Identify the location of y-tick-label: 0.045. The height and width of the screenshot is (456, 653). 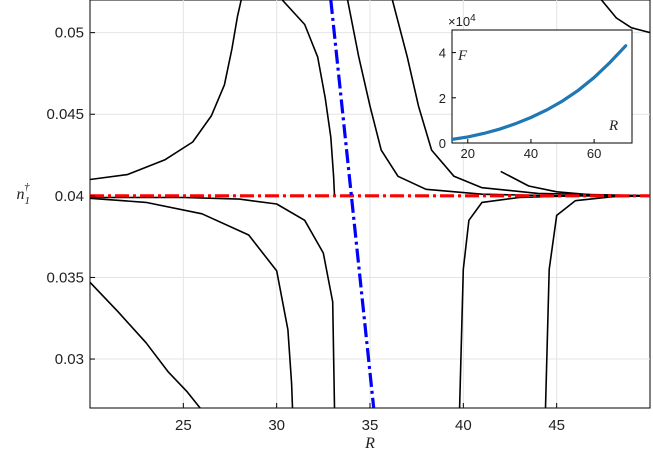
(65, 114).